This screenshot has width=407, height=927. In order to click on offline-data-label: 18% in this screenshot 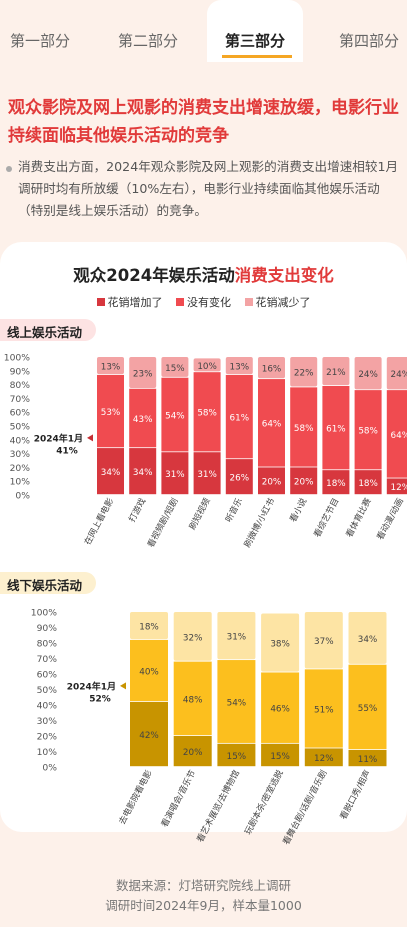, I will do `click(149, 627)`.